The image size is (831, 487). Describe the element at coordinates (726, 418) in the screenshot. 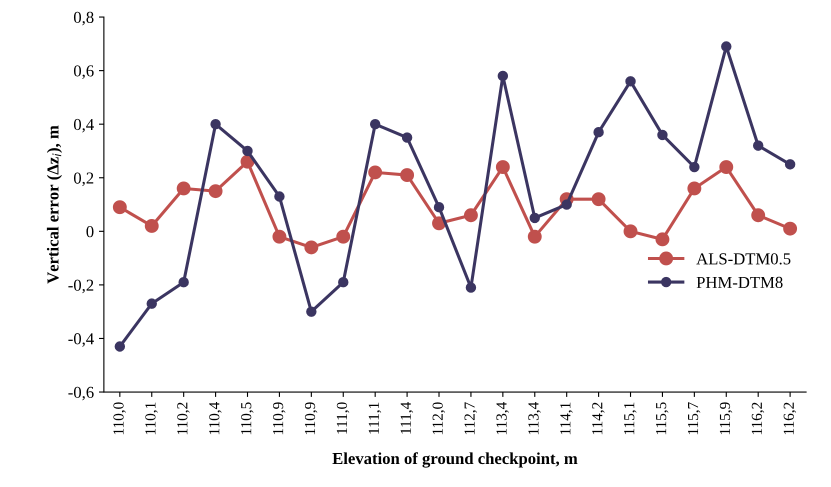

I see `x-tick-label: 115,9` at that location.